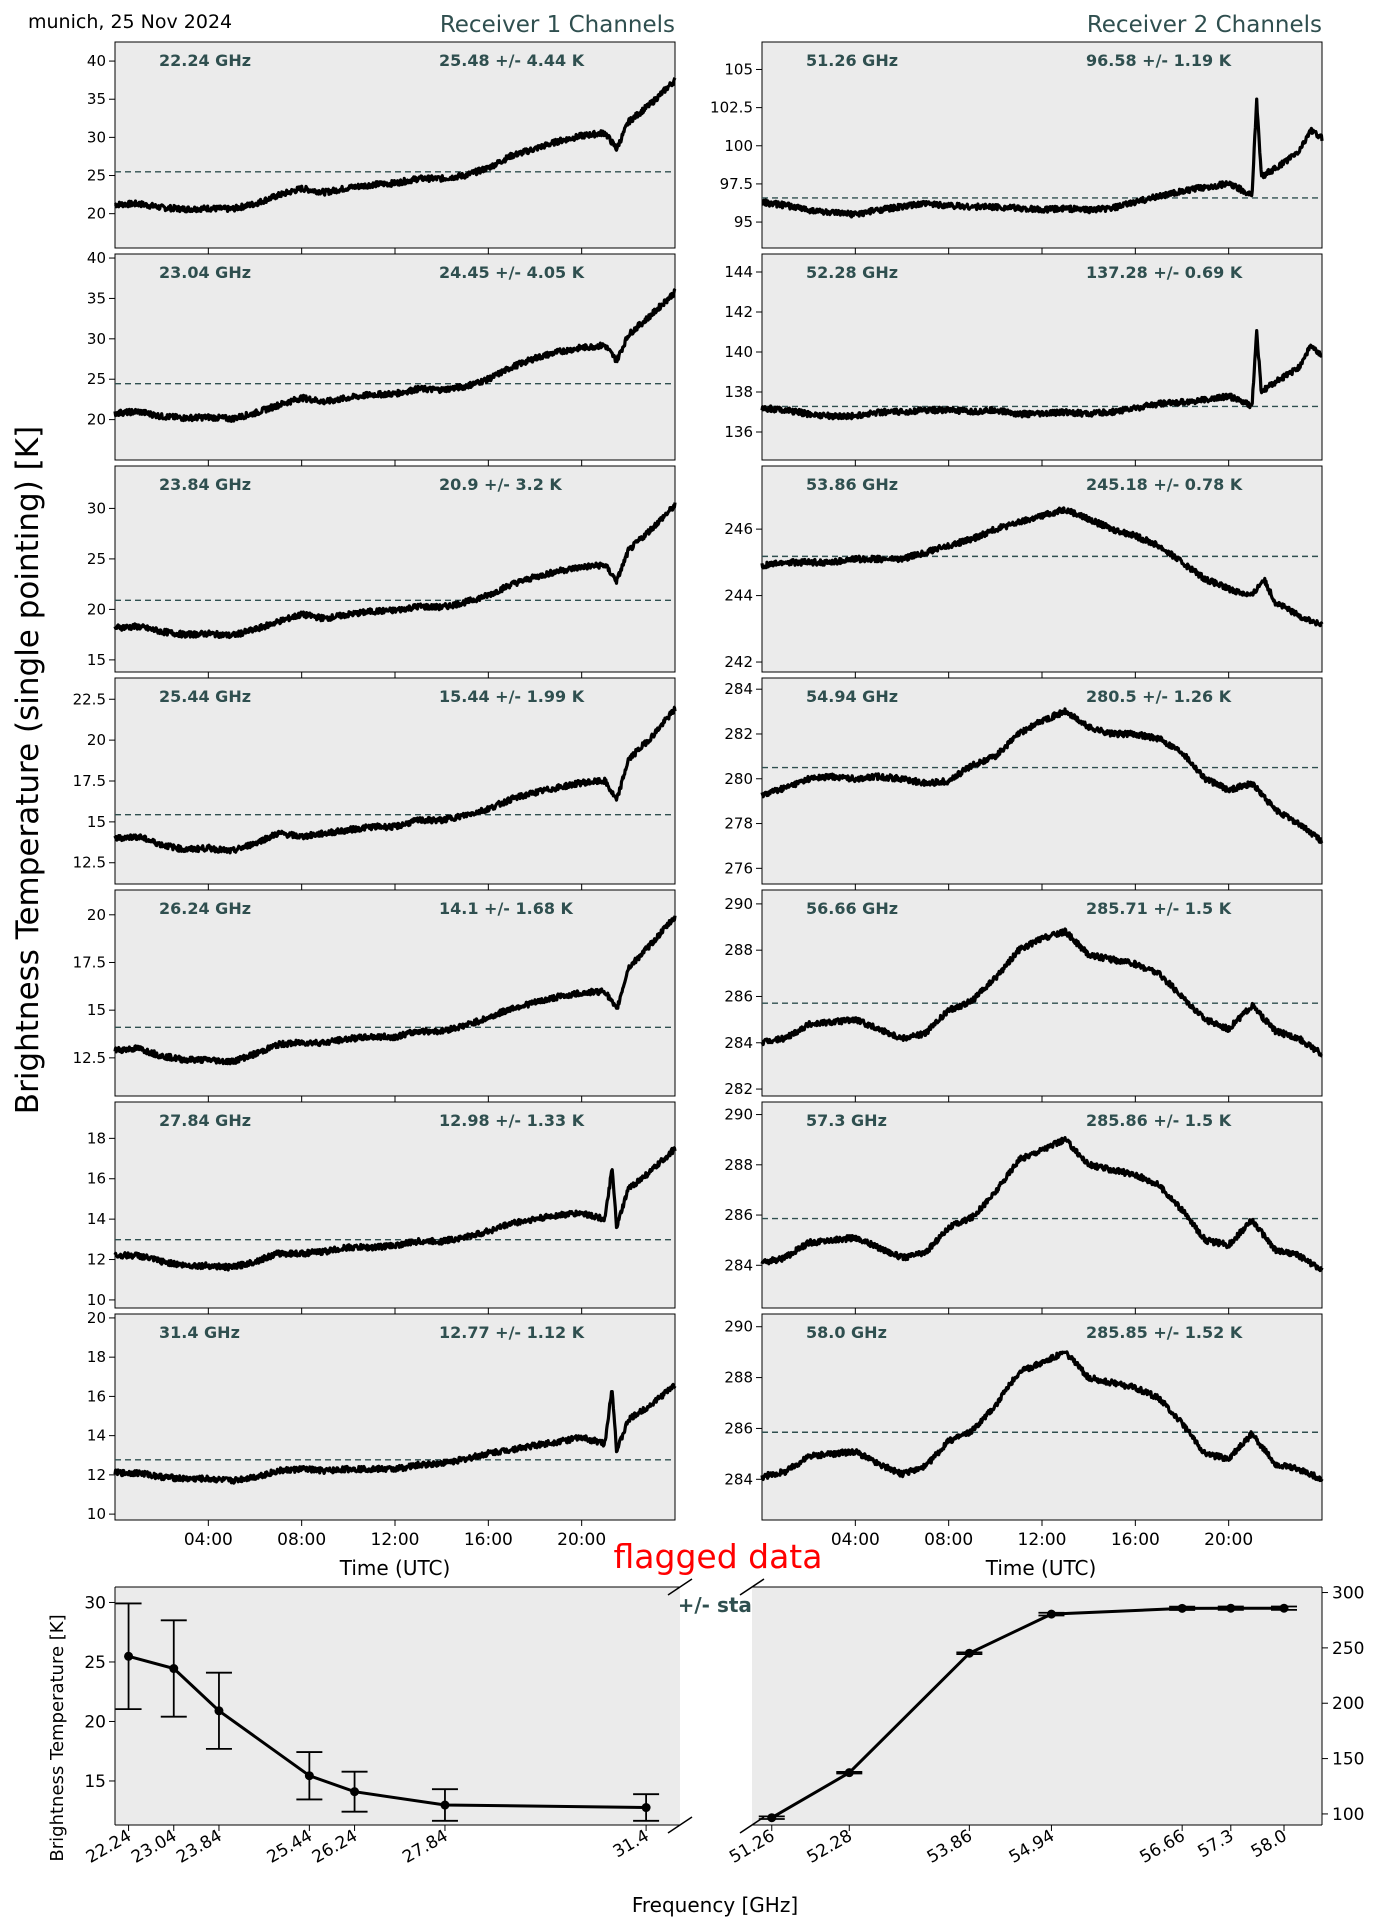 This screenshot has width=1384, height=1927. Describe the element at coordinates (130, 22) in the screenshot. I see `location-date-label: munich, 25 Nov 2024` at that location.